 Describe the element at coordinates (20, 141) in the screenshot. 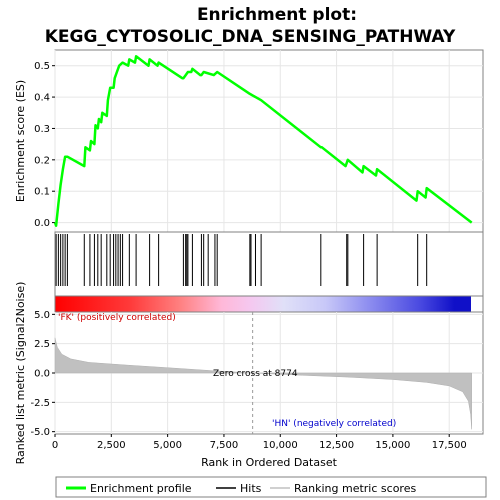

I see `es-y-axis-label: Enrichment score (ES)` at that location.